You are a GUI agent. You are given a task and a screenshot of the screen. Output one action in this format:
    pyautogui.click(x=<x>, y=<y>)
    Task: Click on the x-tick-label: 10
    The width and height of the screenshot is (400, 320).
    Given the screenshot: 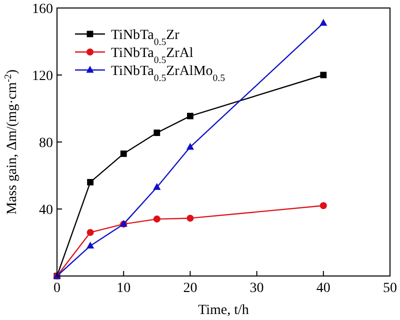 What is the action you would take?
    pyautogui.click(x=123, y=288)
    